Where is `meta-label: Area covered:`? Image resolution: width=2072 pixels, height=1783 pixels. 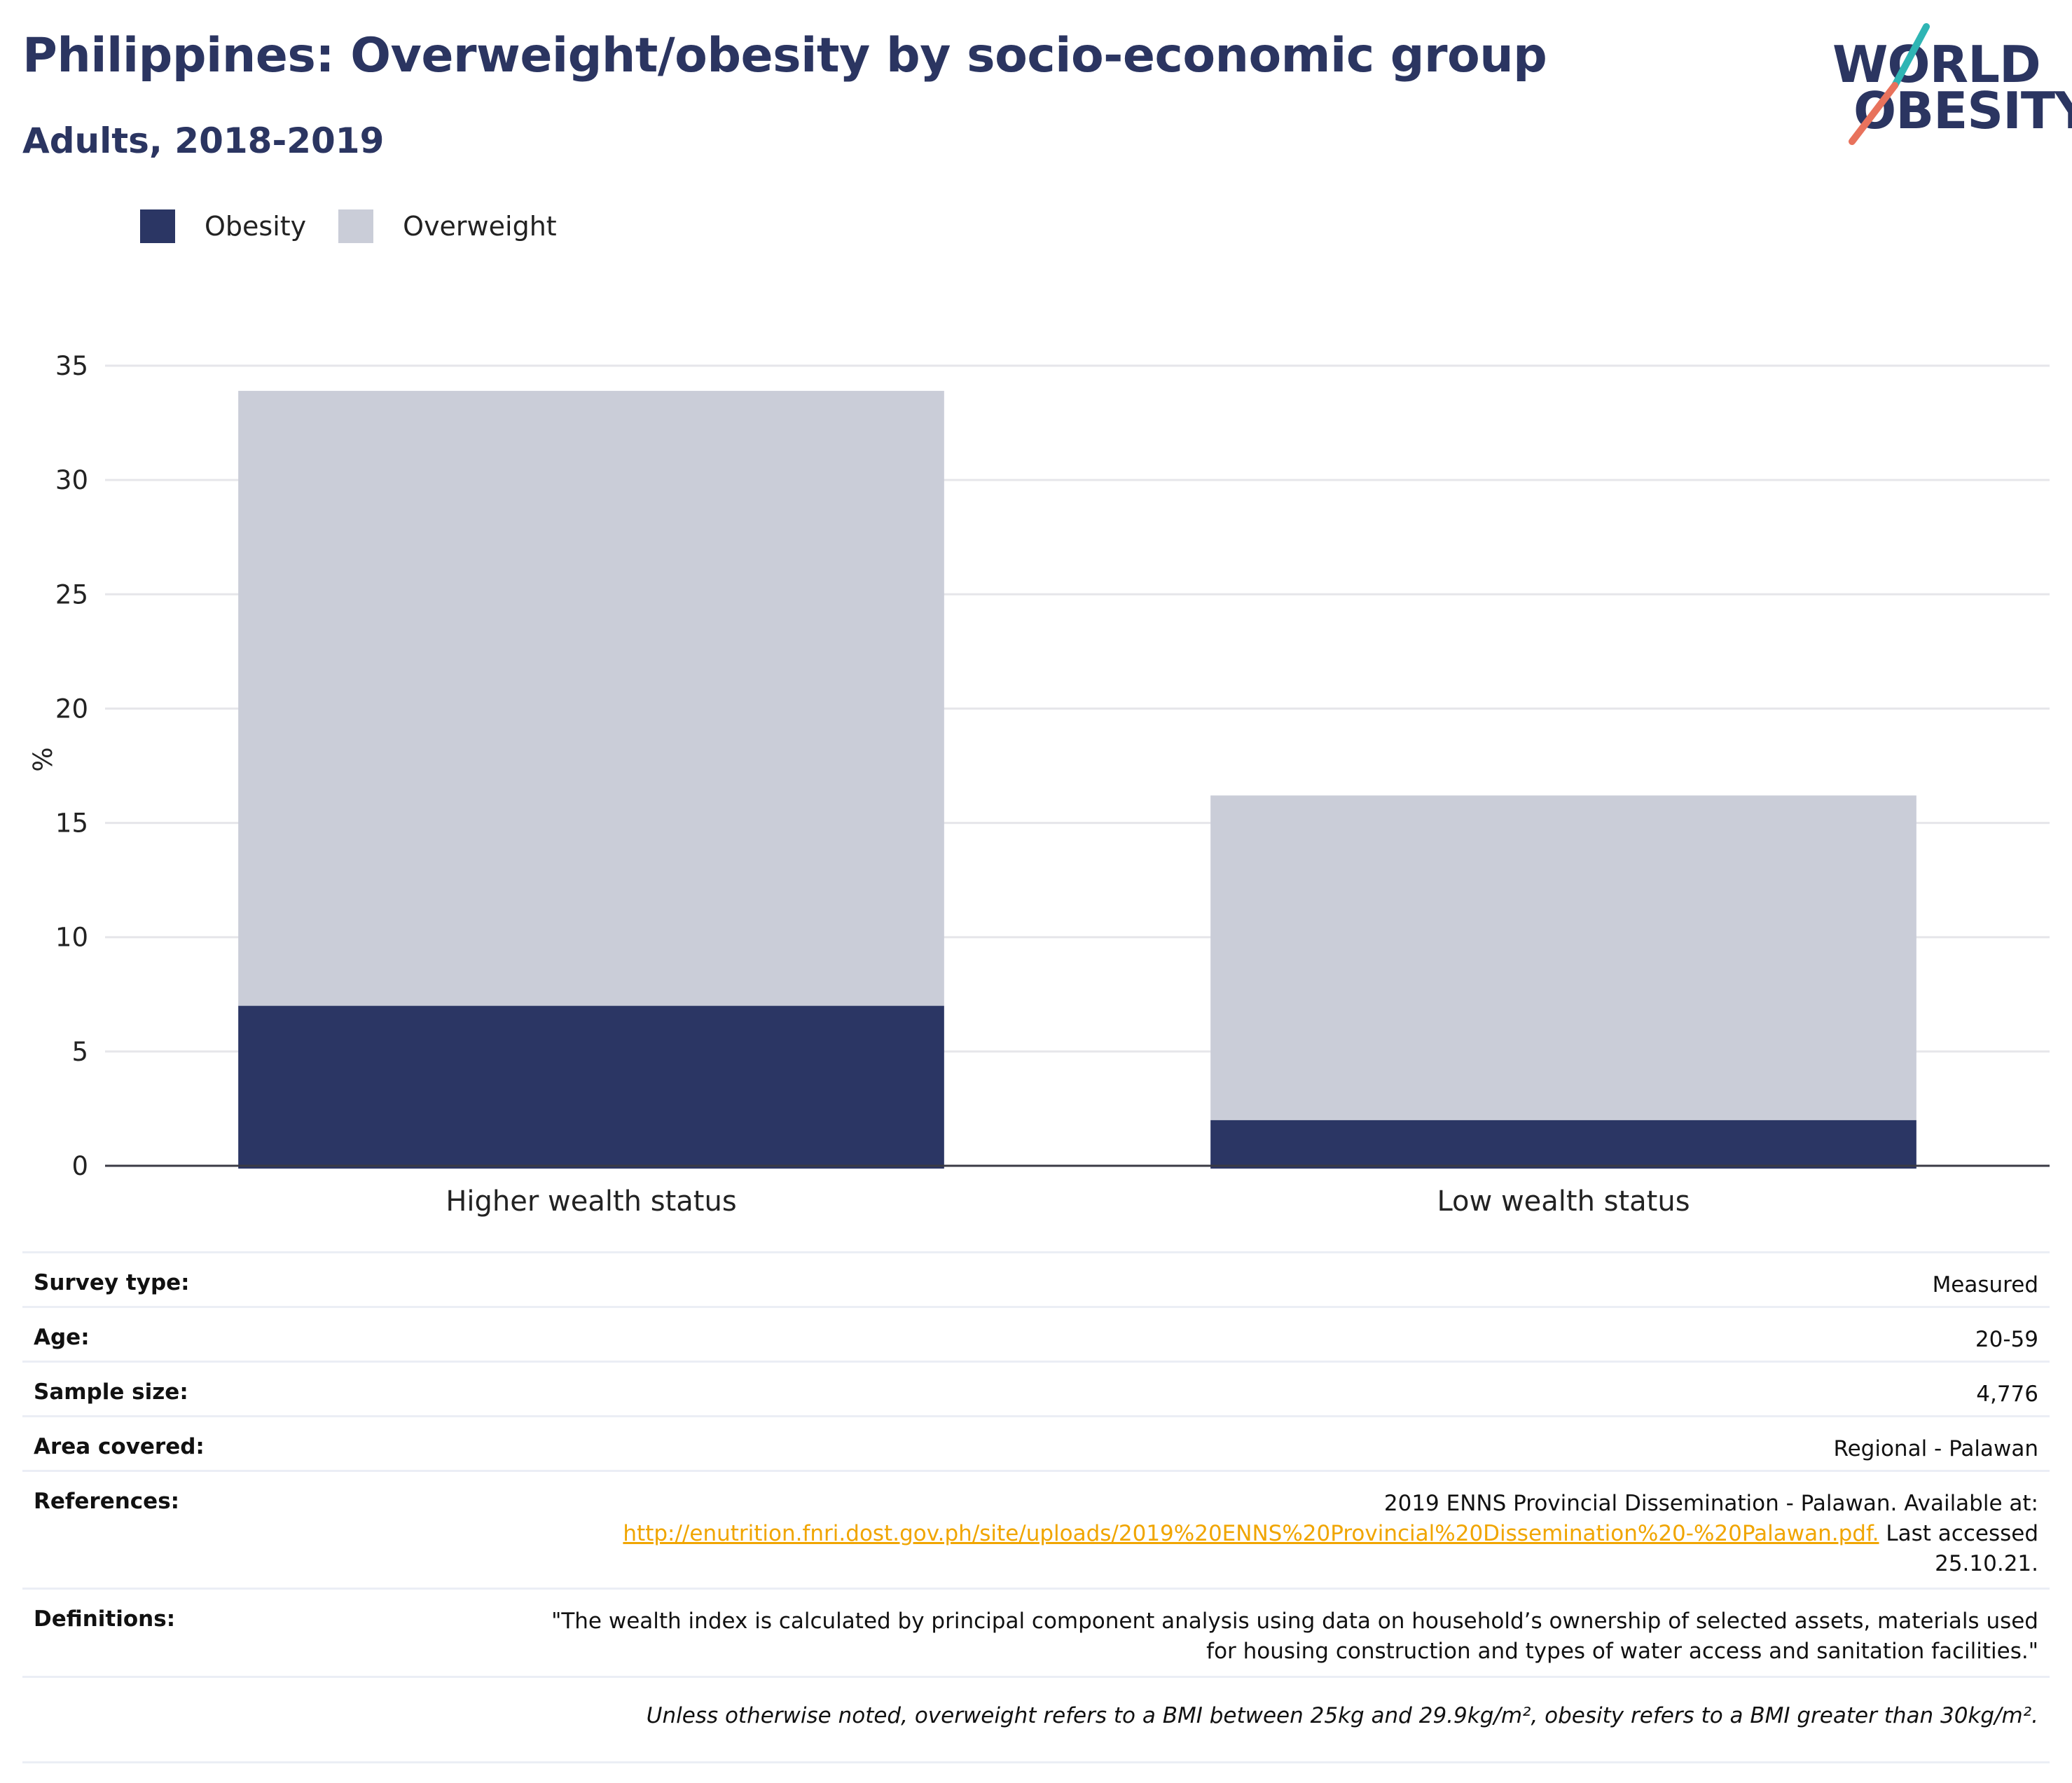 meta-label: Area covered: is located at coordinates (120, 1446).